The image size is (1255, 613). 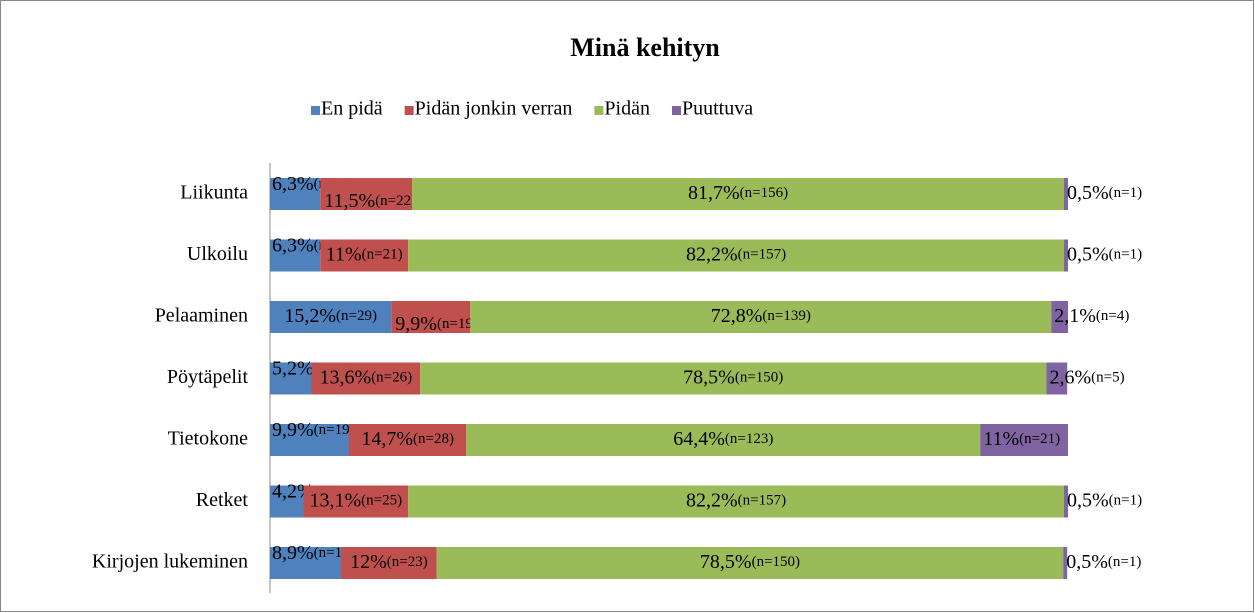 I want to click on legend-label: Pidän, so click(x=627, y=109).